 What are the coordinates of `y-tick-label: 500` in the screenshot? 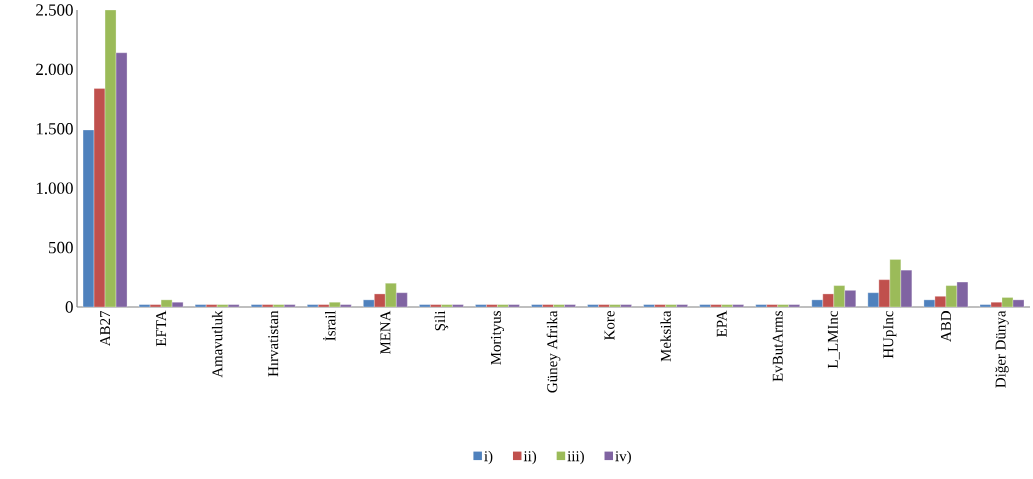 It's located at (61, 247).